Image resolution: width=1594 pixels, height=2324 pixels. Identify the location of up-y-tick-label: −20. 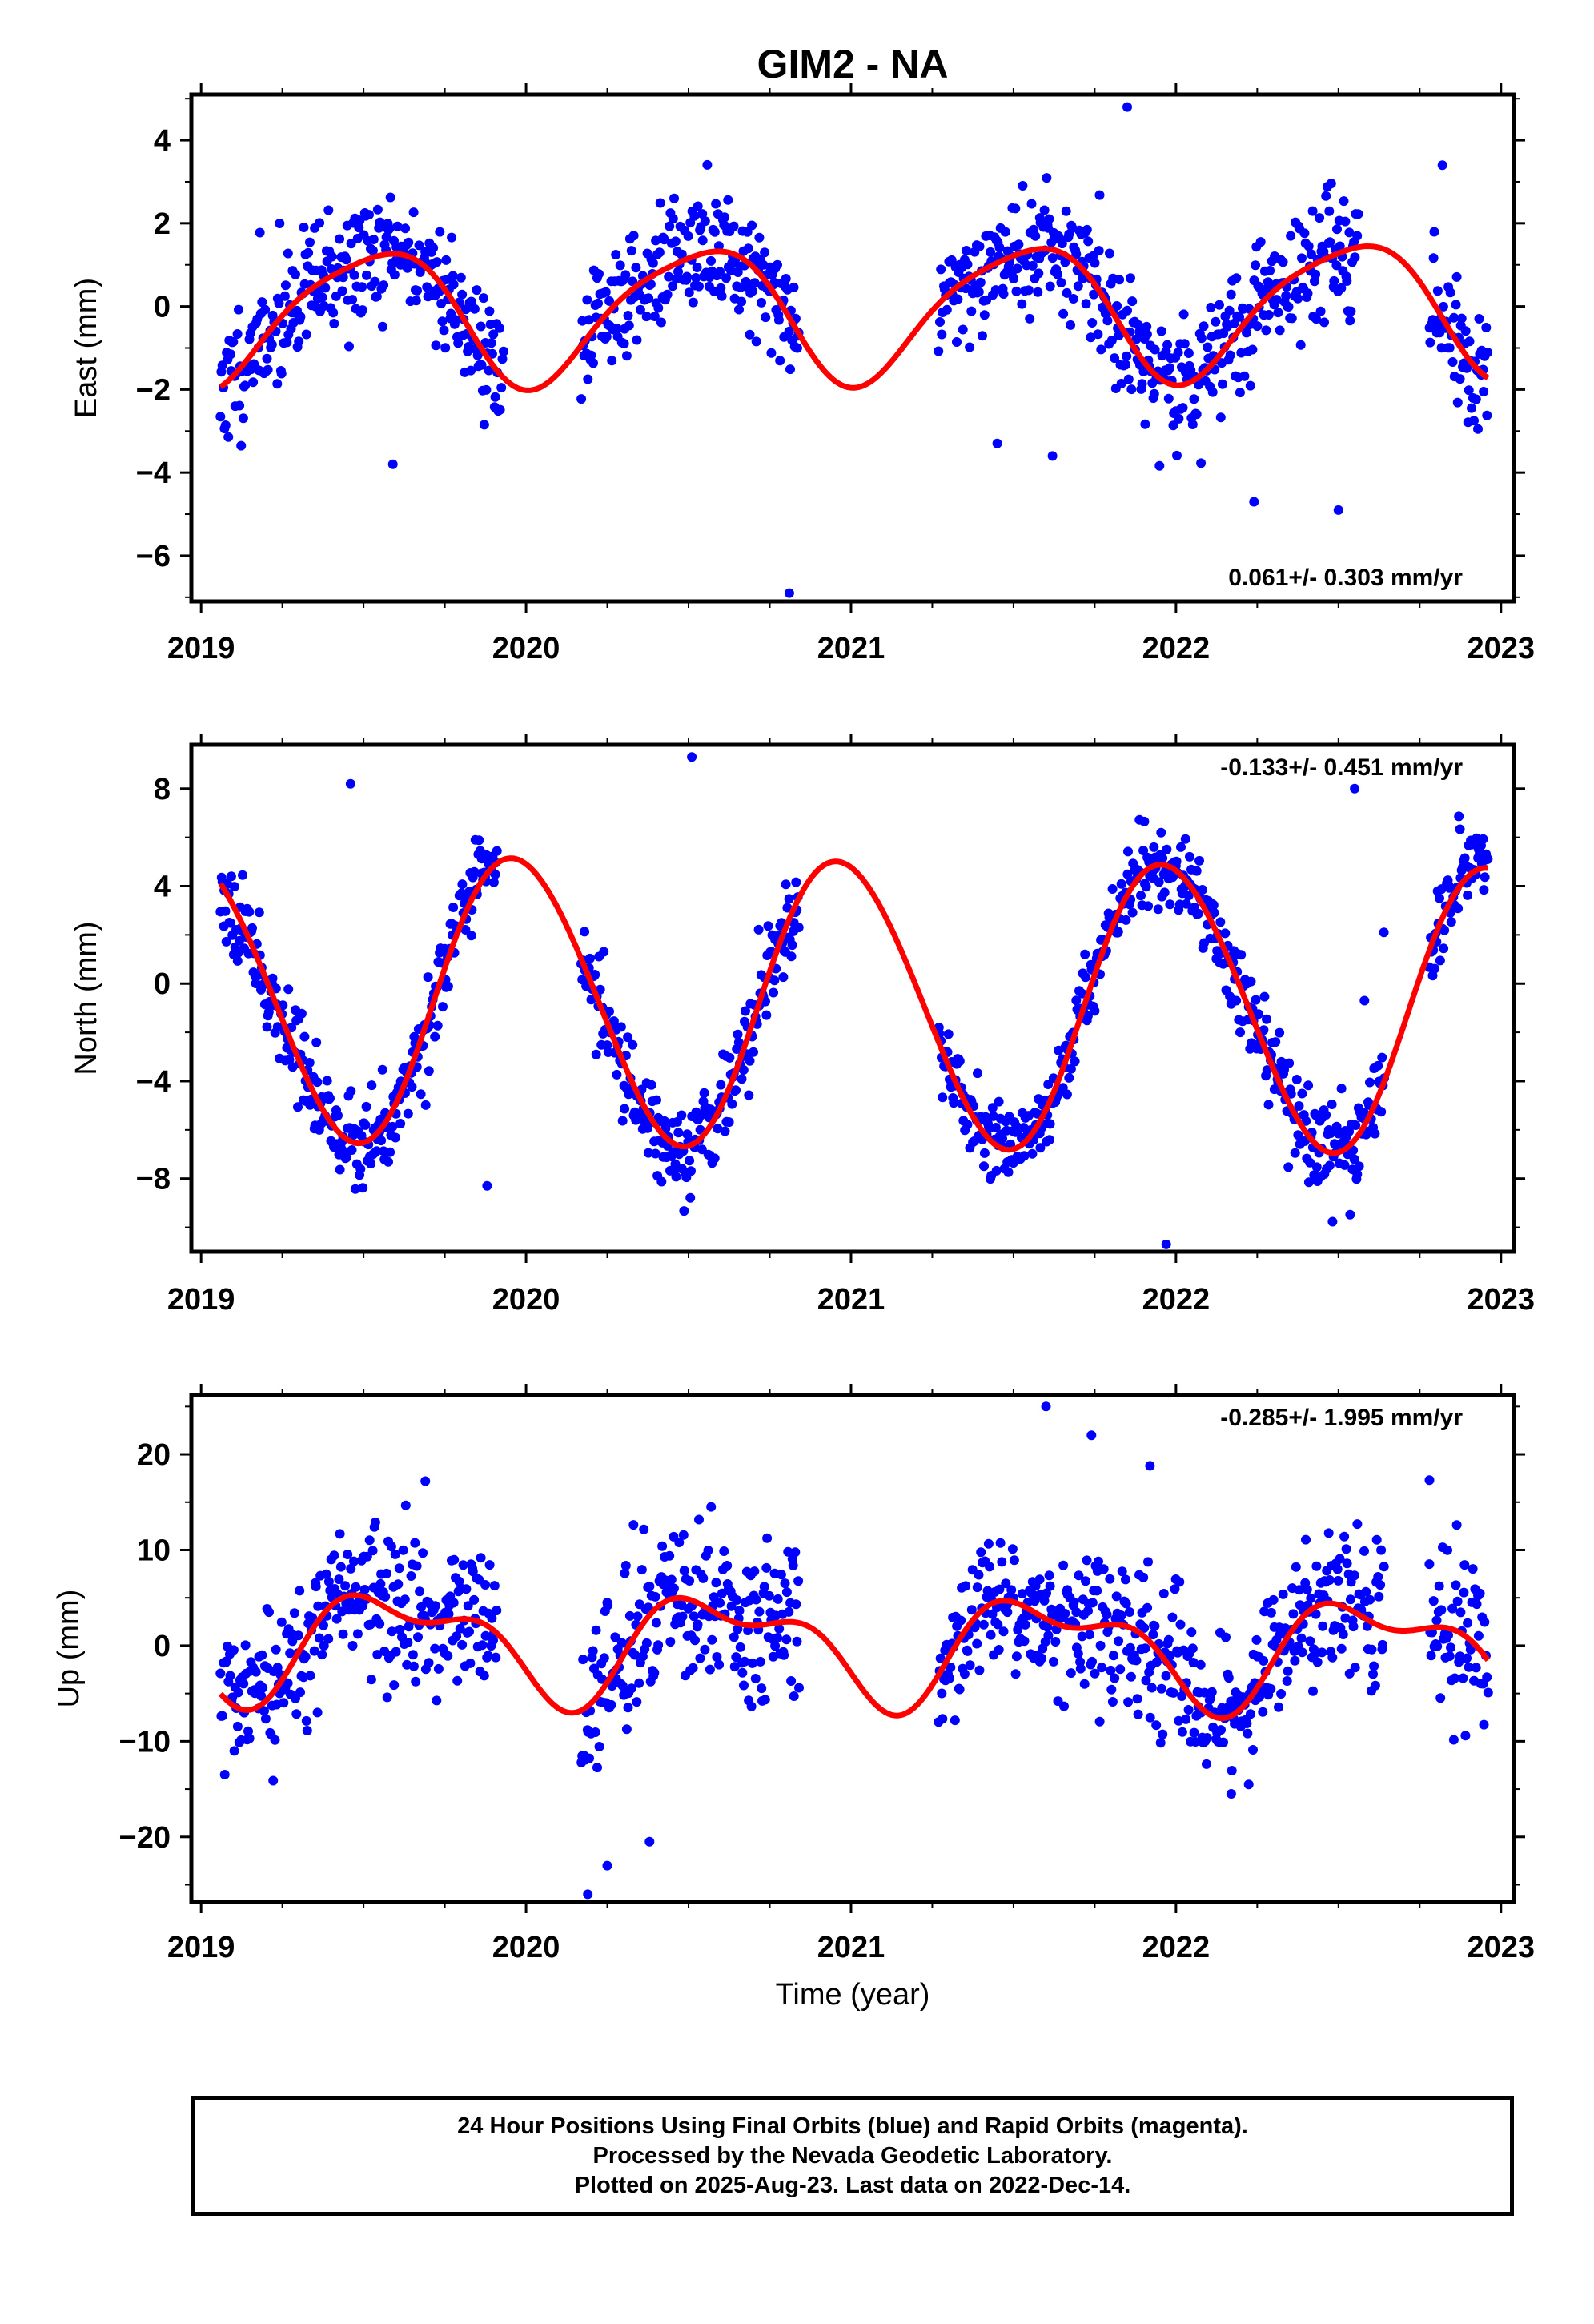
(145, 1838).